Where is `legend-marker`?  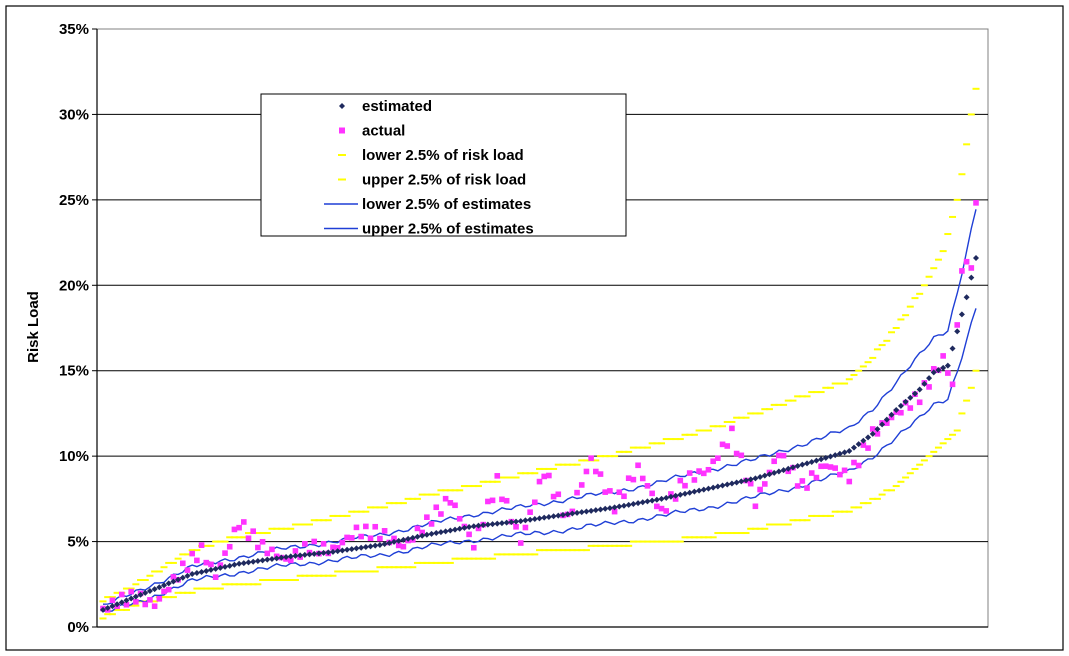 legend-marker is located at coordinates (342, 130).